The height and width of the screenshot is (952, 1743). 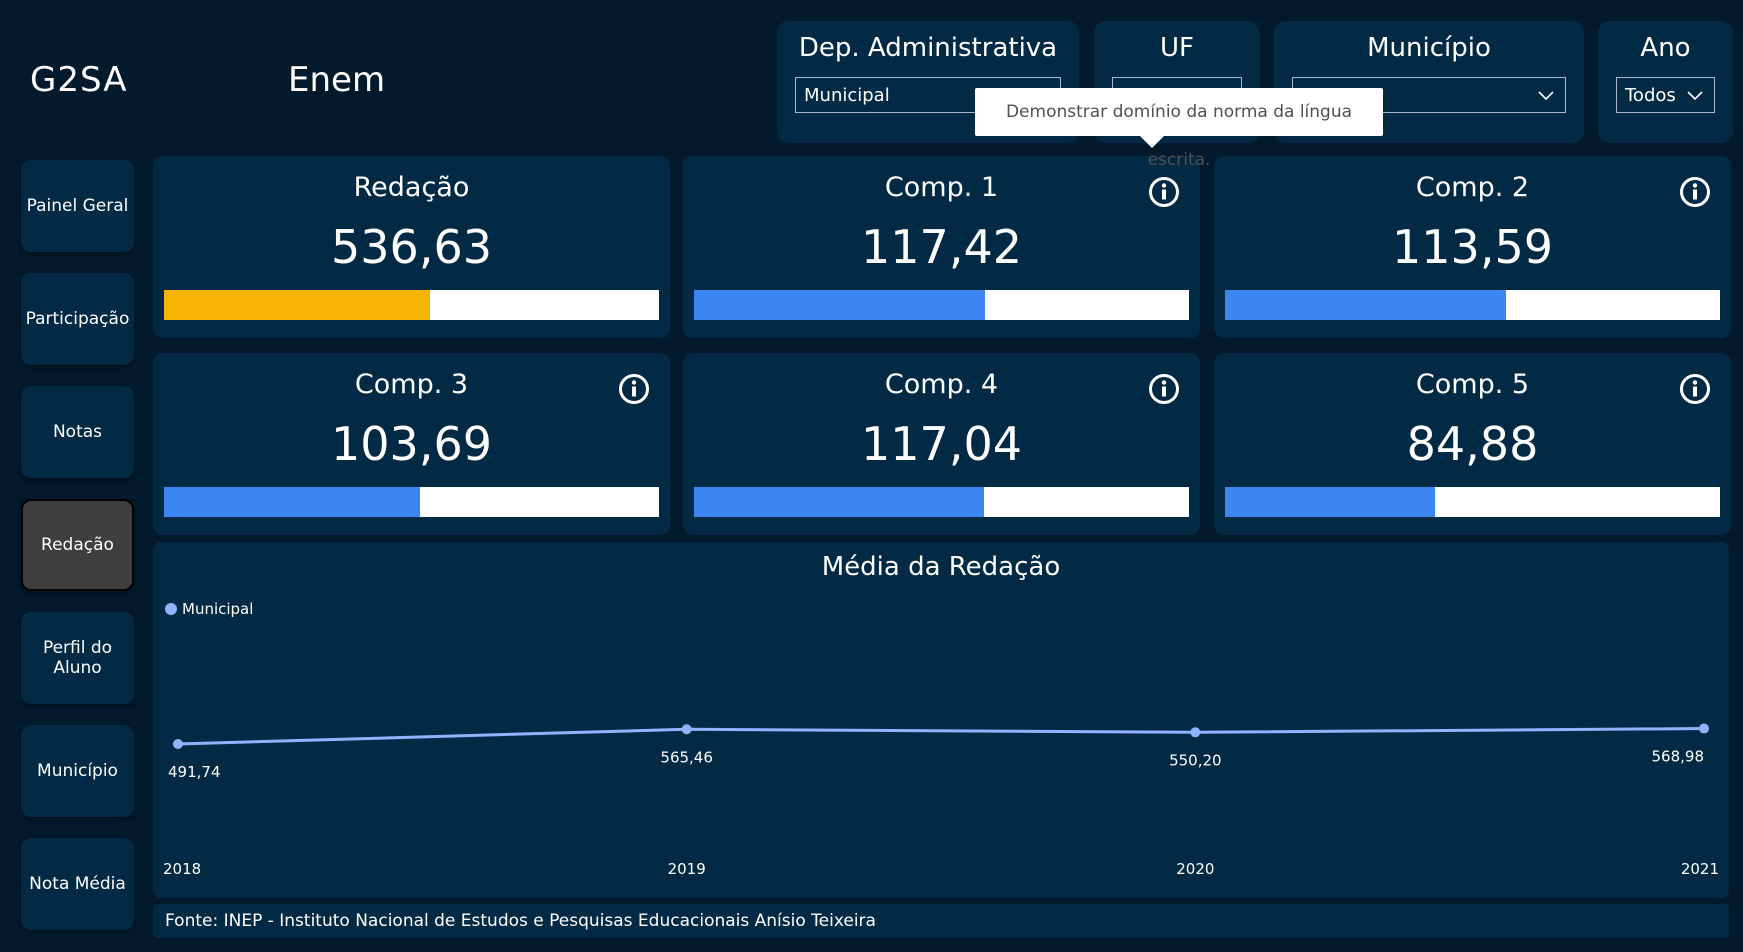 I want to click on x-tick-label: 2018, so click(x=182, y=869).